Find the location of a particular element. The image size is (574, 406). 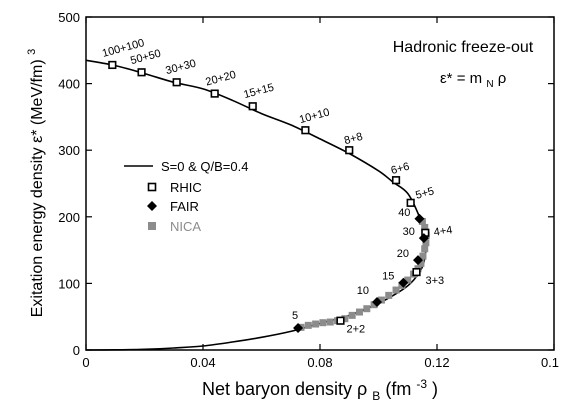

rhic-energy-label: 10+10 is located at coordinates (314, 117).